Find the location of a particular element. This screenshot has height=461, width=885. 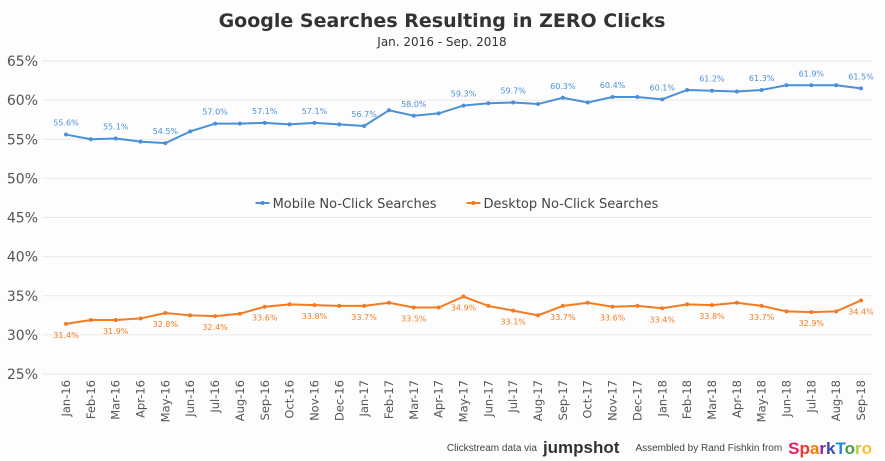

x-tick-label: Dec-17 is located at coordinates (637, 400).